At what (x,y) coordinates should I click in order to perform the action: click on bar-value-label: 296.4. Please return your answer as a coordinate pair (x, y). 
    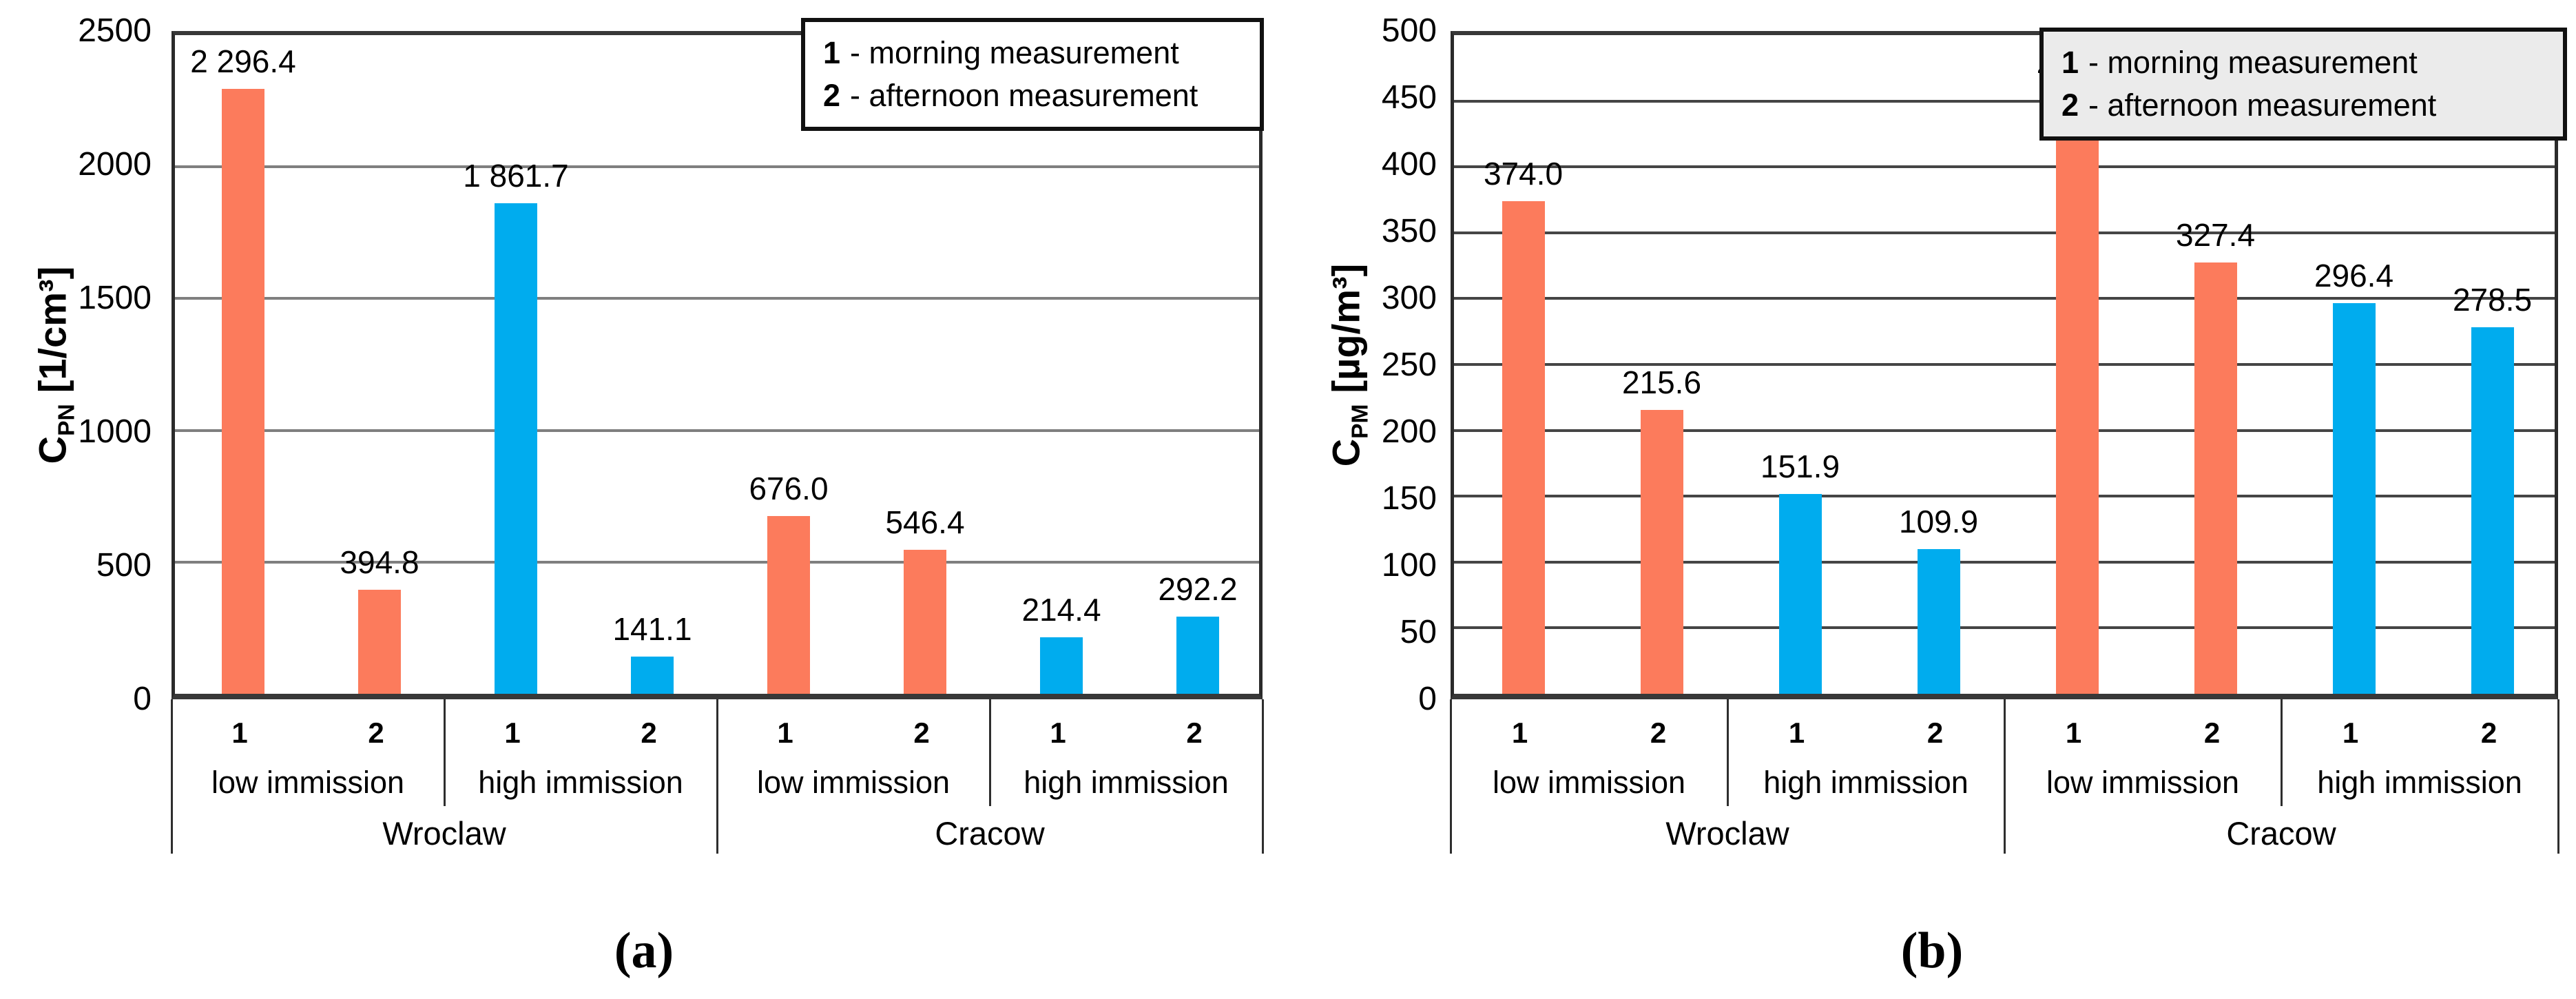
    Looking at the image, I should click on (2354, 276).